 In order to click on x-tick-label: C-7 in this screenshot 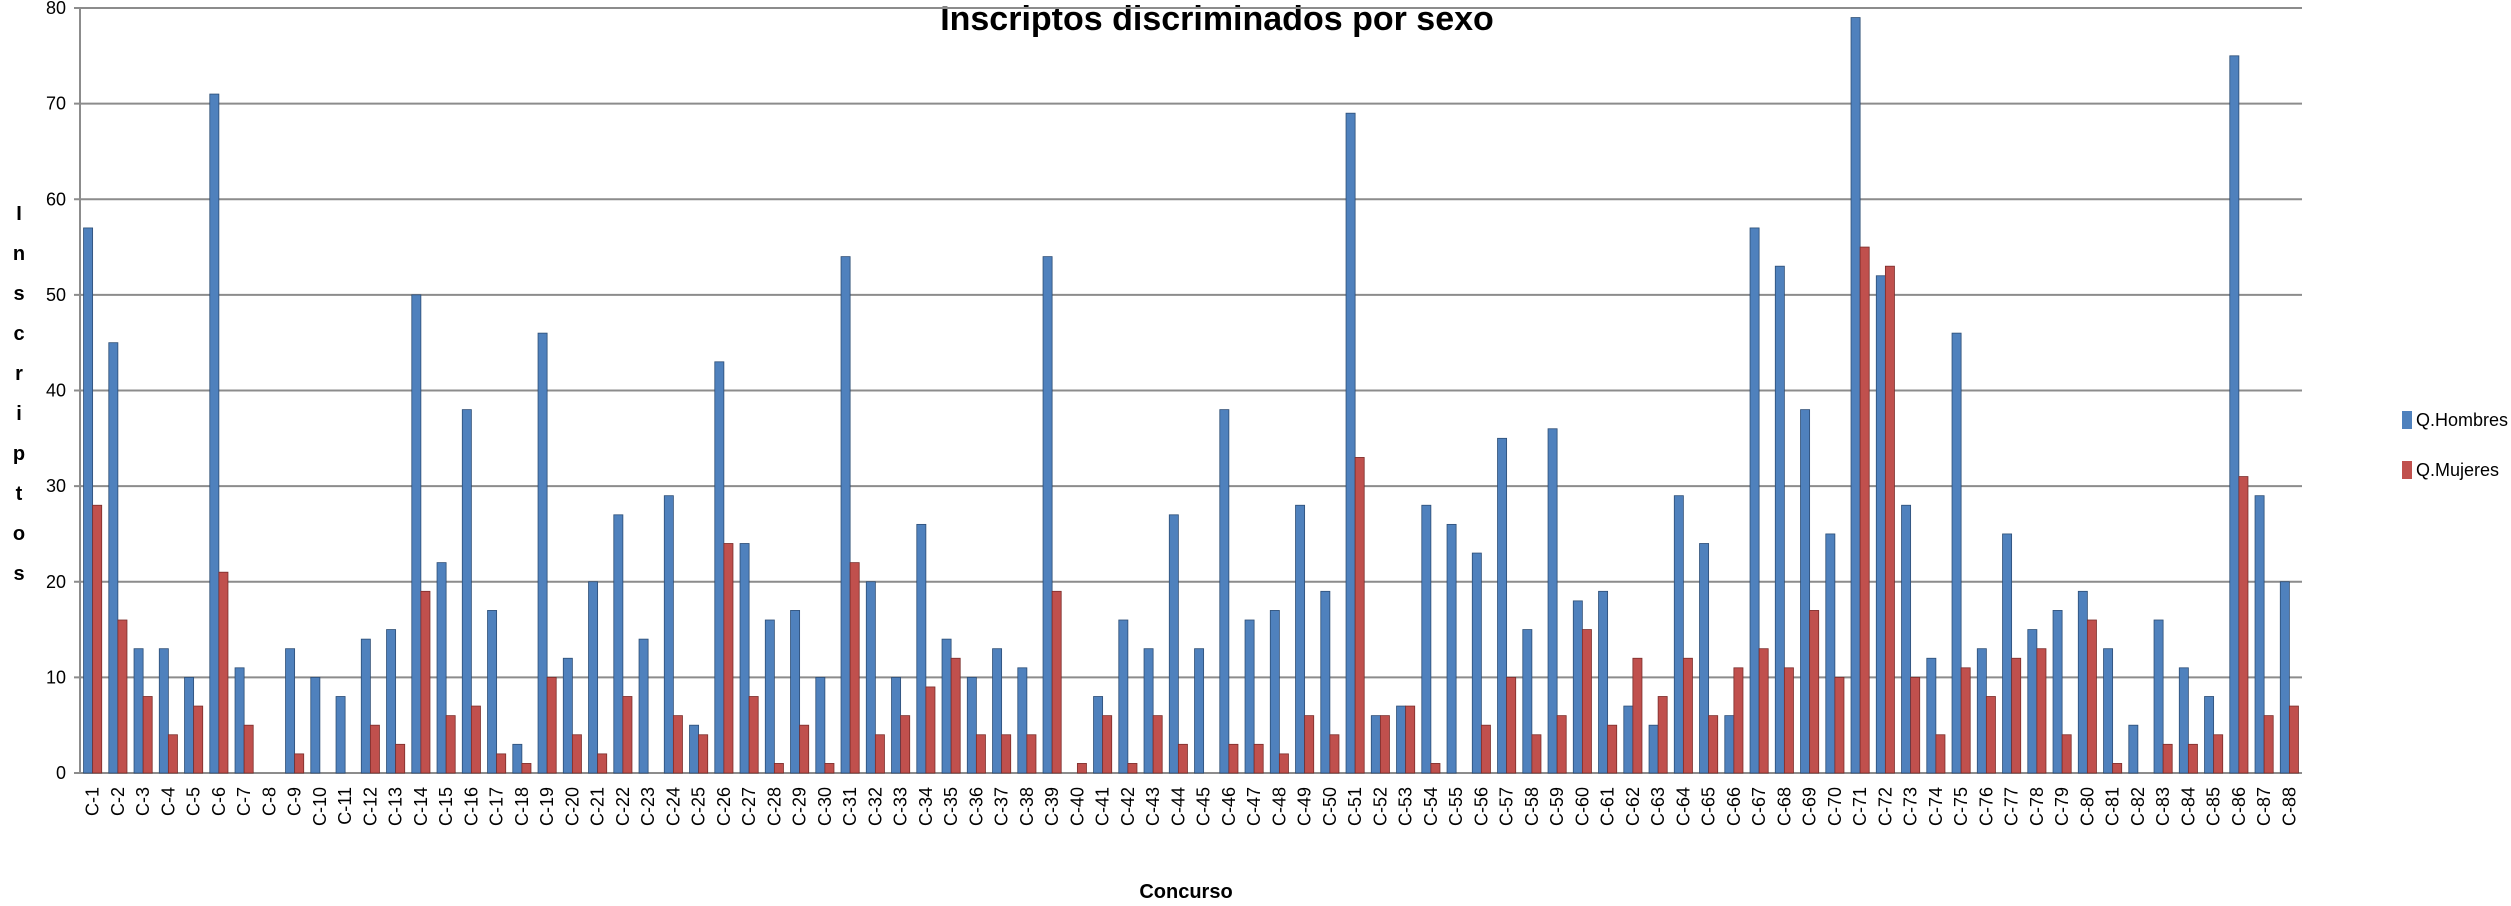, I will do `click(244, 801)`.